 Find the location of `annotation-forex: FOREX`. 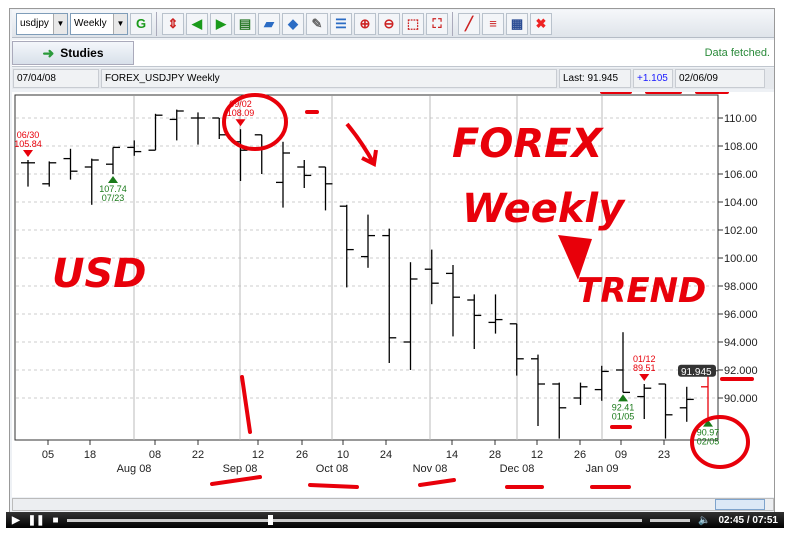

annotation-forex: FOREX is located at coordinates (528, 144).